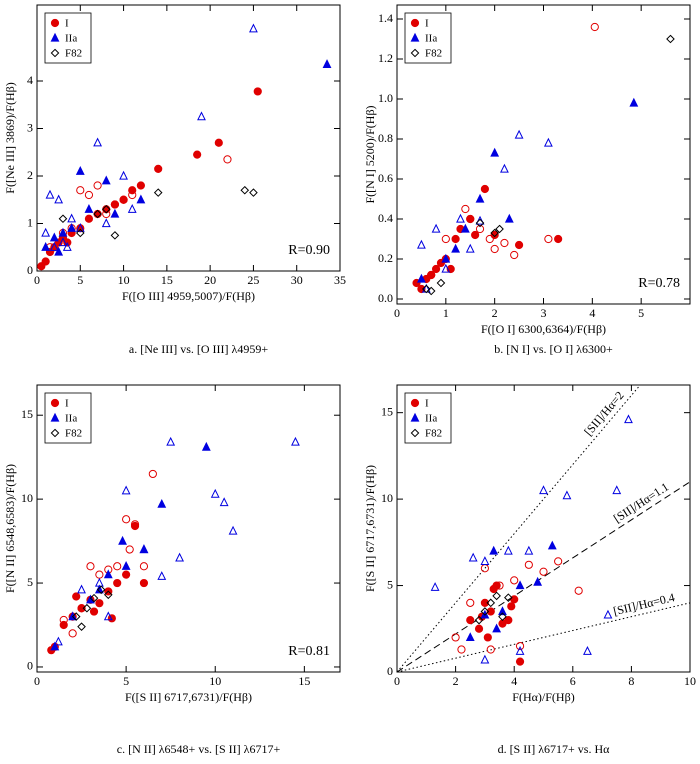  Describe the element at coordinates (543, 159) in the screenshot. I see `plot-area` at that location.